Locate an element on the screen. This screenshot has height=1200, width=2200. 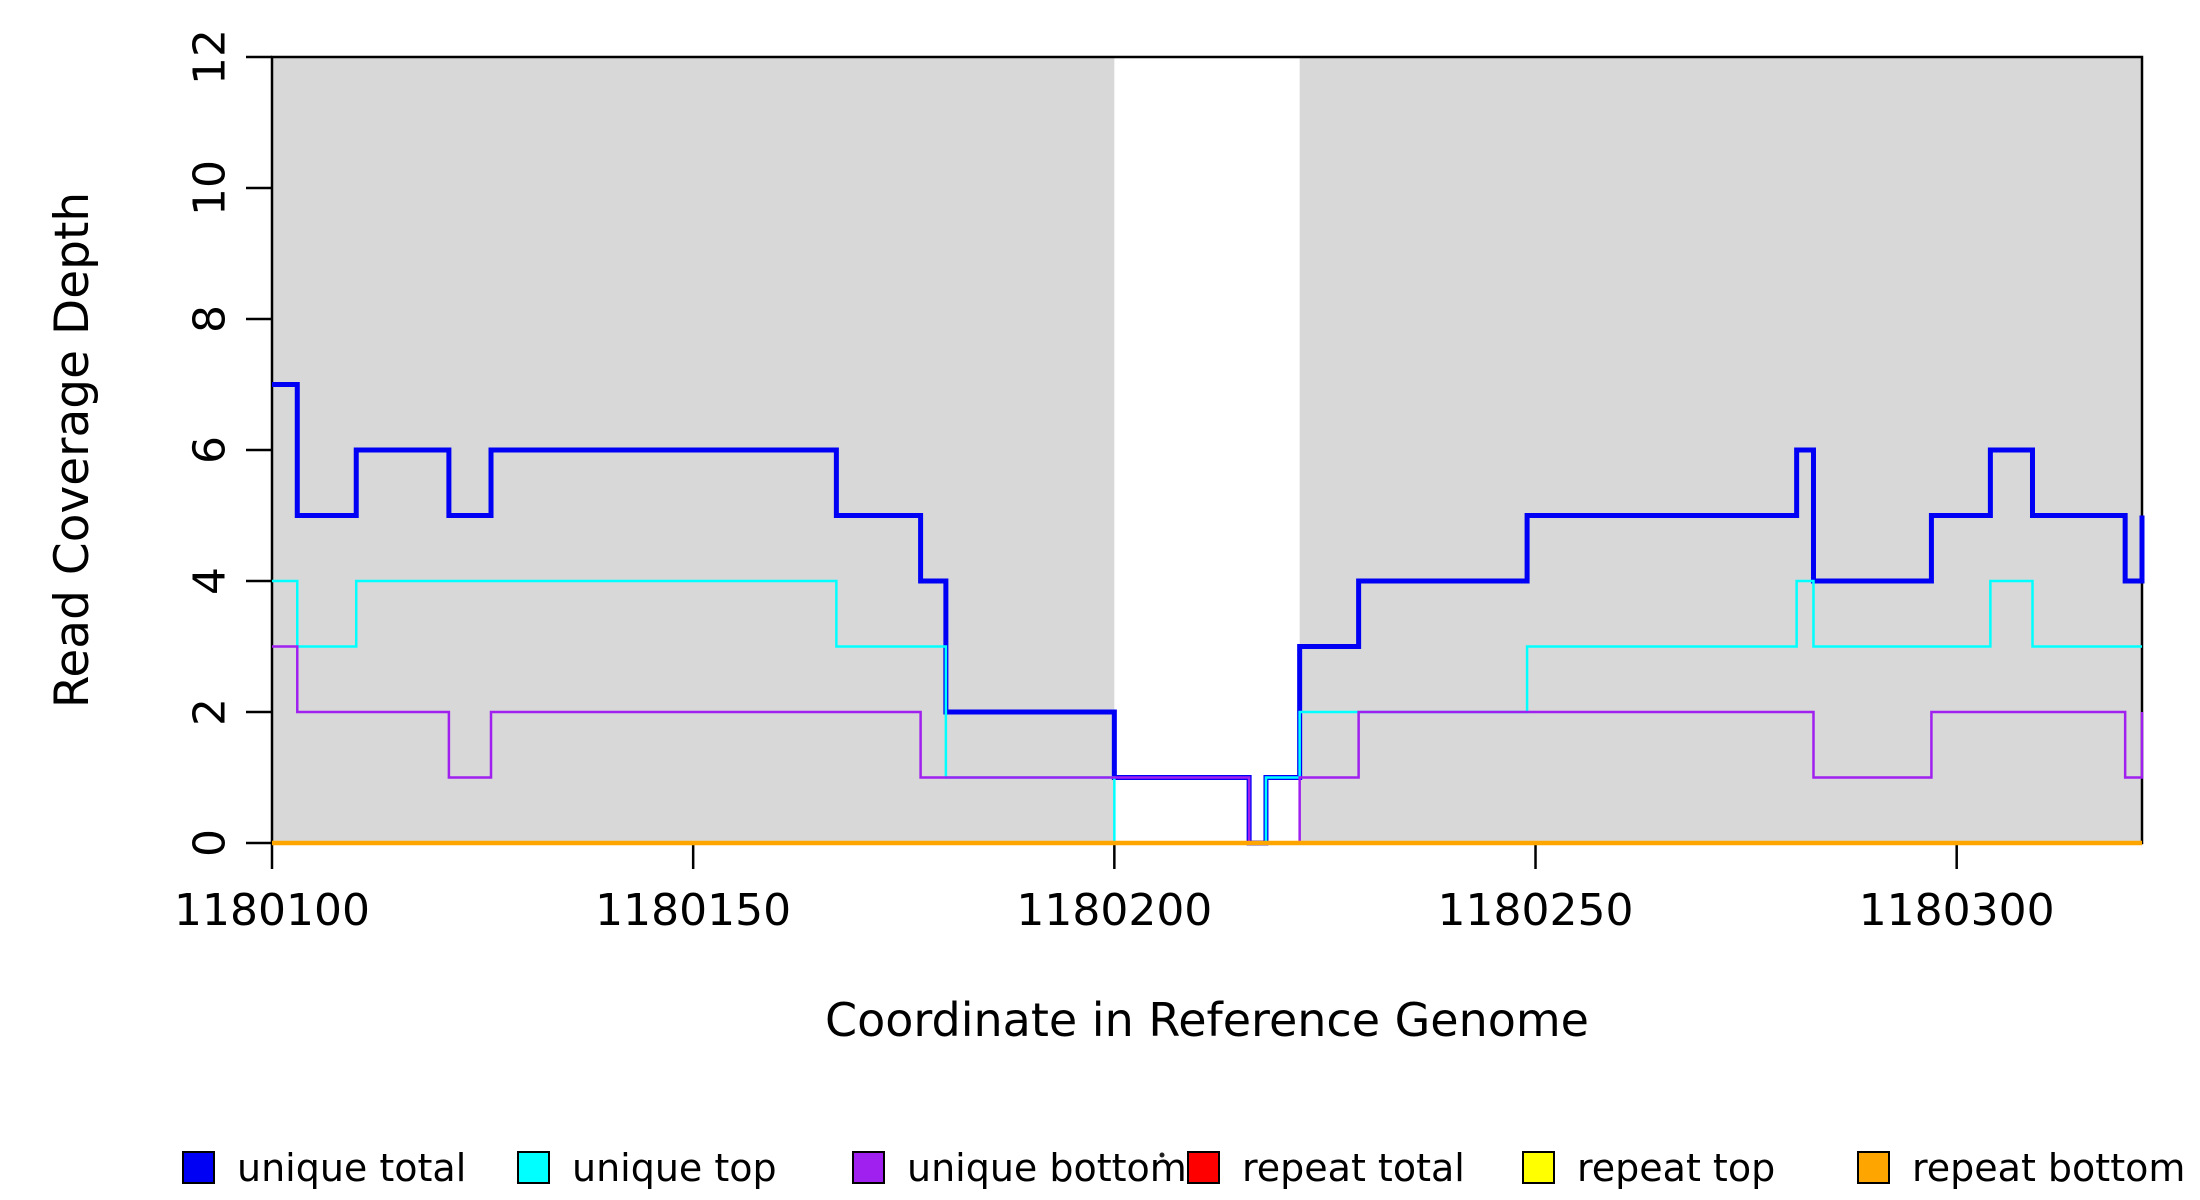
legend-swatch-unique-bottom is located at coordinates (868, 1167).